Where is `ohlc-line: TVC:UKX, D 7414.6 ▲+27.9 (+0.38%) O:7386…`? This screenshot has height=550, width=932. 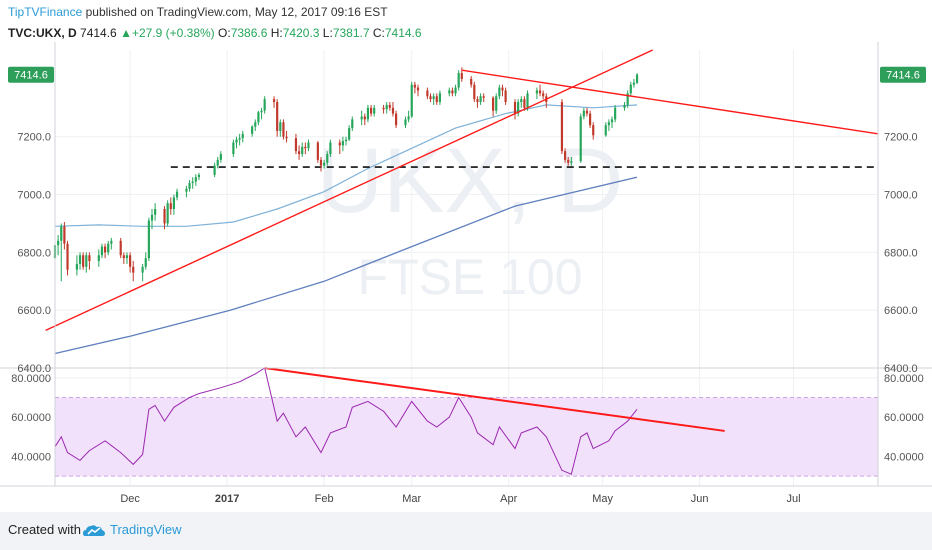
ohlc-line: TVC:UKX, D 7414.6 ▲+27.9 (+0.38%) O:7386… is located at coordinates (215, 33).